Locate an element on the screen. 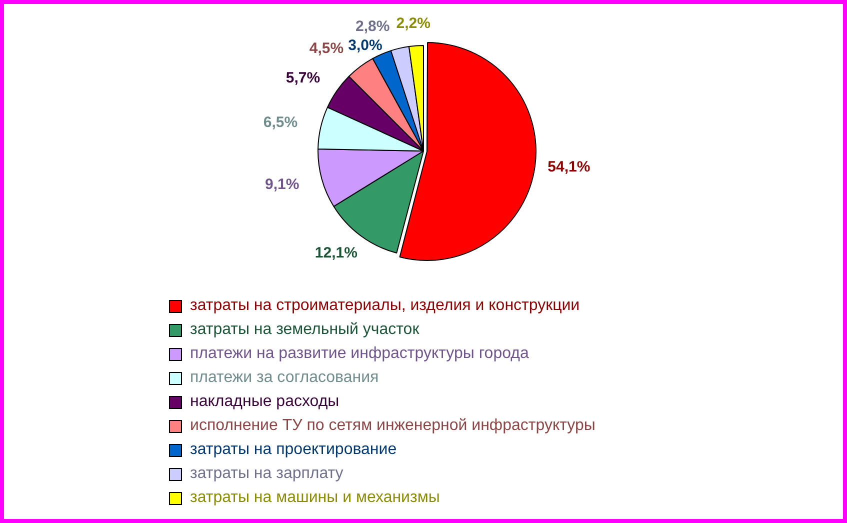 The width and height of the screenshot is (847, 523). data-label: 12,1% is located at coordinates (336, 253).